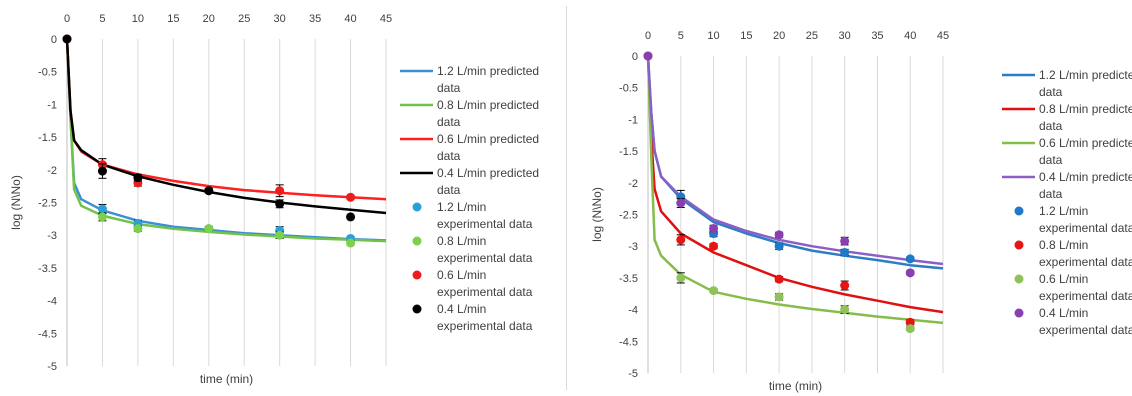 This screenshot has width=1132, height=396. What do you see at coordinates (488, 105) in the screenshot?
I see `legend-label: 0.8 L/min predicted` at bounding box center [488, 105].